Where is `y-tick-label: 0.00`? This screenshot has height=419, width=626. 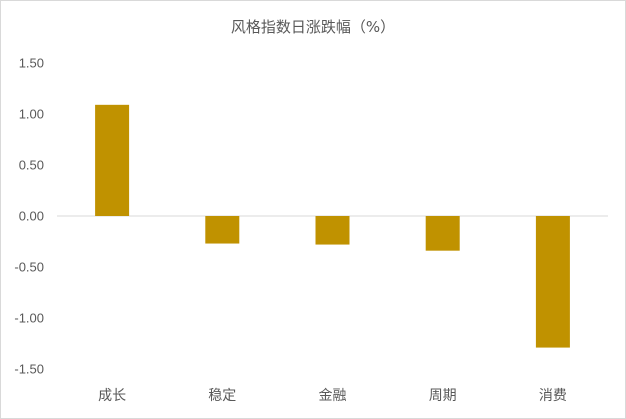 y-tick-label: 0.00 is located at coordinates (31, 216).